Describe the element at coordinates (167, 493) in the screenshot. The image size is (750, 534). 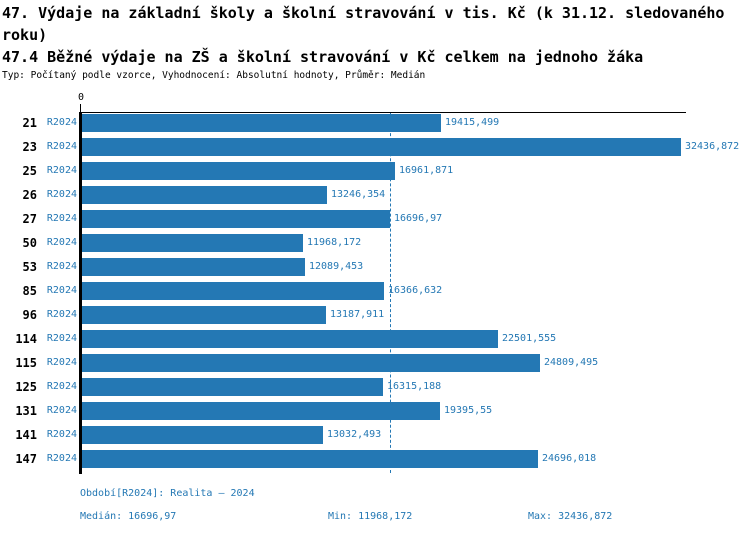
I see `period-legend: Období[R2024]: Realita – 2024` at that location.